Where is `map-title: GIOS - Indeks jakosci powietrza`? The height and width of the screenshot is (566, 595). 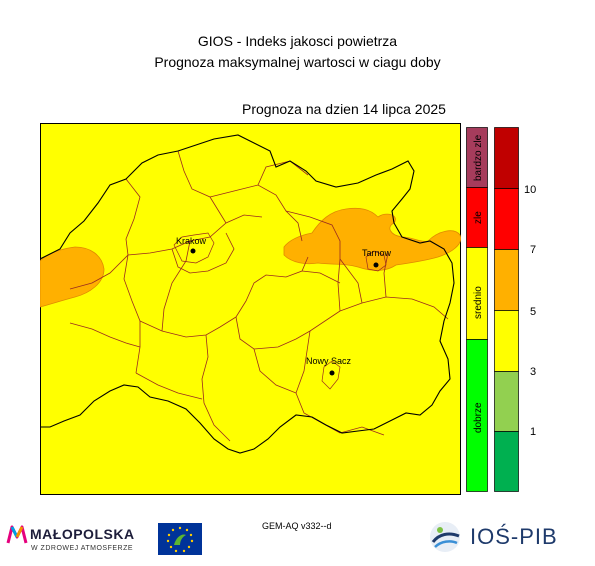
map-title: GIOS - Indeks jakosci powietrza is located at coordinates (297, 41).